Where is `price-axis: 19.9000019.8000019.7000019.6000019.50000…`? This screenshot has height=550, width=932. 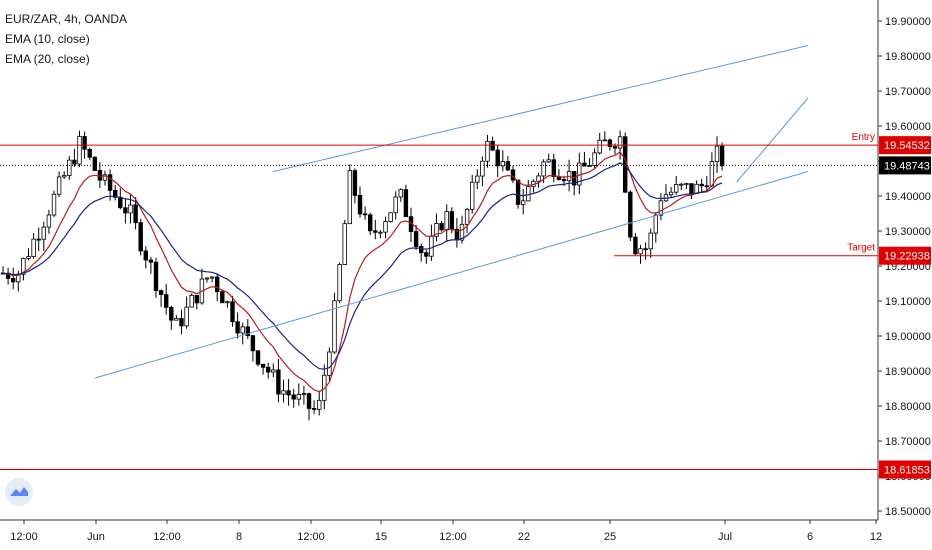
price-axis: 19.9000019.8000019.7000019.6000019.50000… is located at coordinates (904, 275).